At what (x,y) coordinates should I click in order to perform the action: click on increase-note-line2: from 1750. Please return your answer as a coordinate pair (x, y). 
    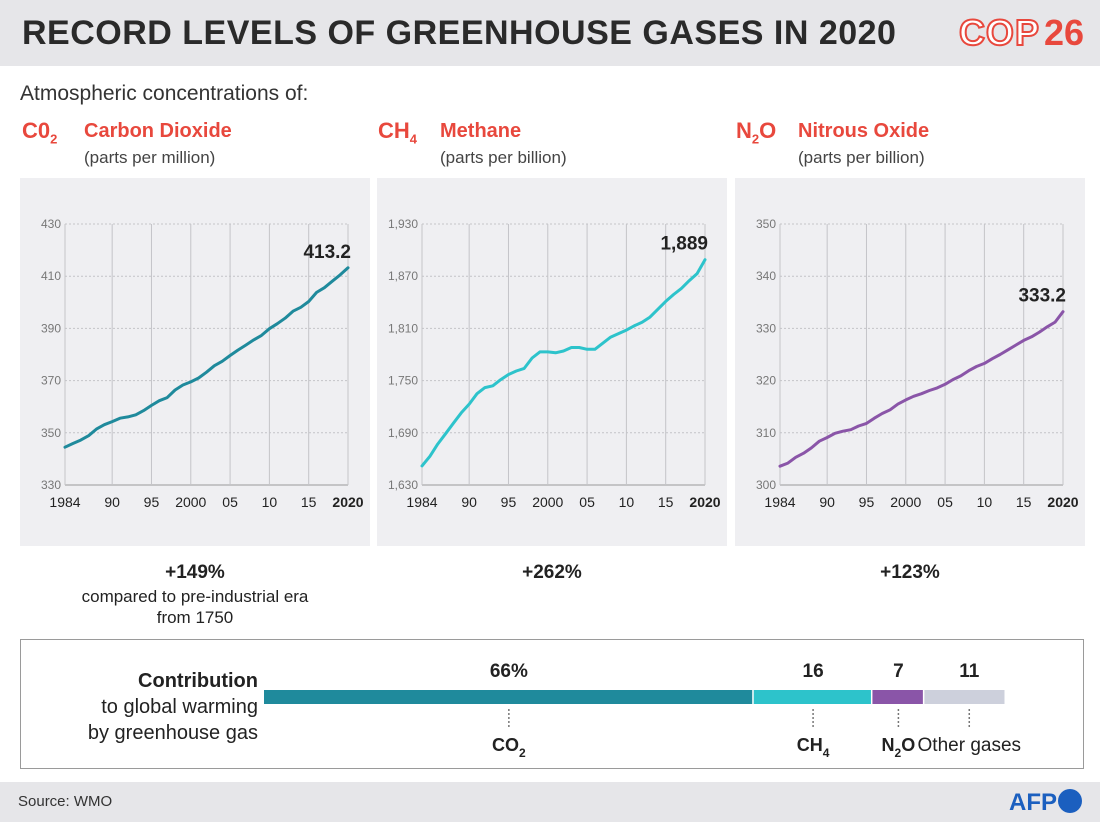
    Looking at the image, I should click on (195, 617).